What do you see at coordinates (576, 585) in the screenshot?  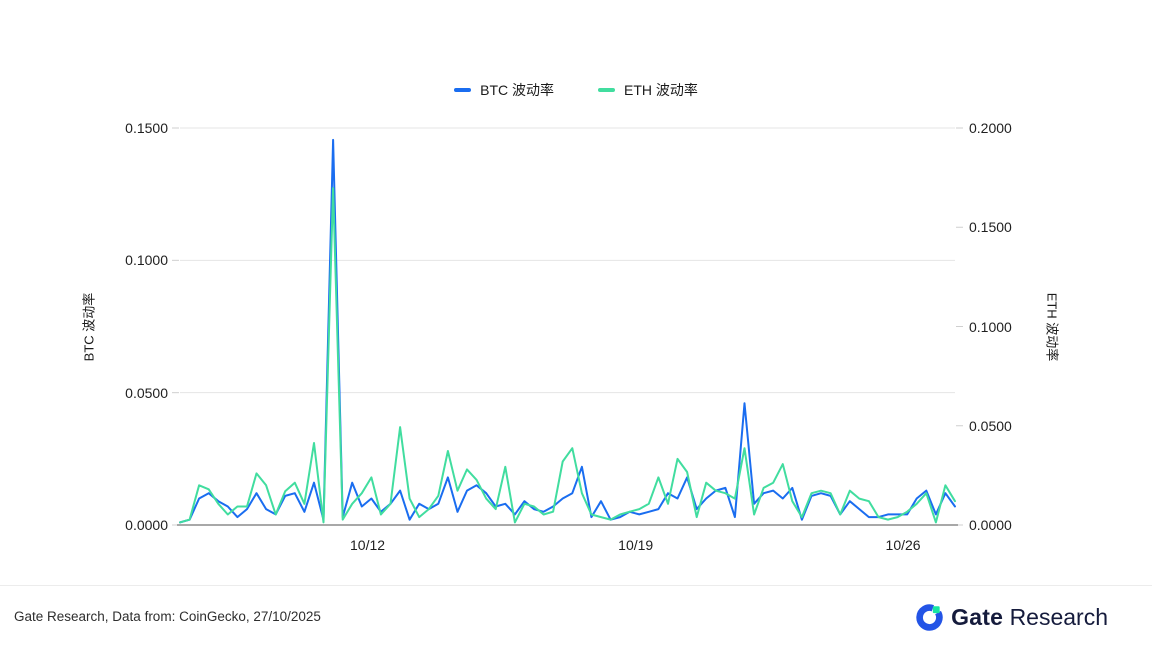 I see `footer-divider` at bounding box center [576, 585].